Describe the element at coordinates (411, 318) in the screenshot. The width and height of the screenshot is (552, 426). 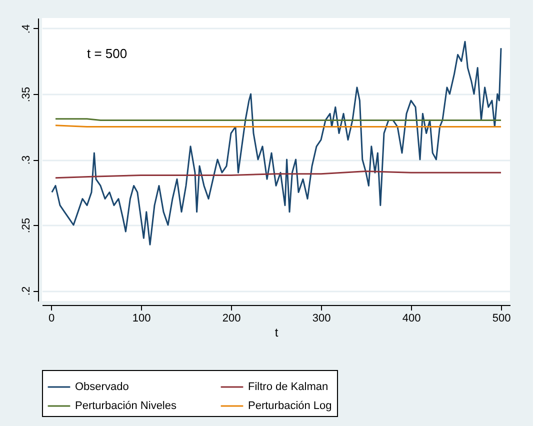
I see `x-tick-label: 400` at that location.